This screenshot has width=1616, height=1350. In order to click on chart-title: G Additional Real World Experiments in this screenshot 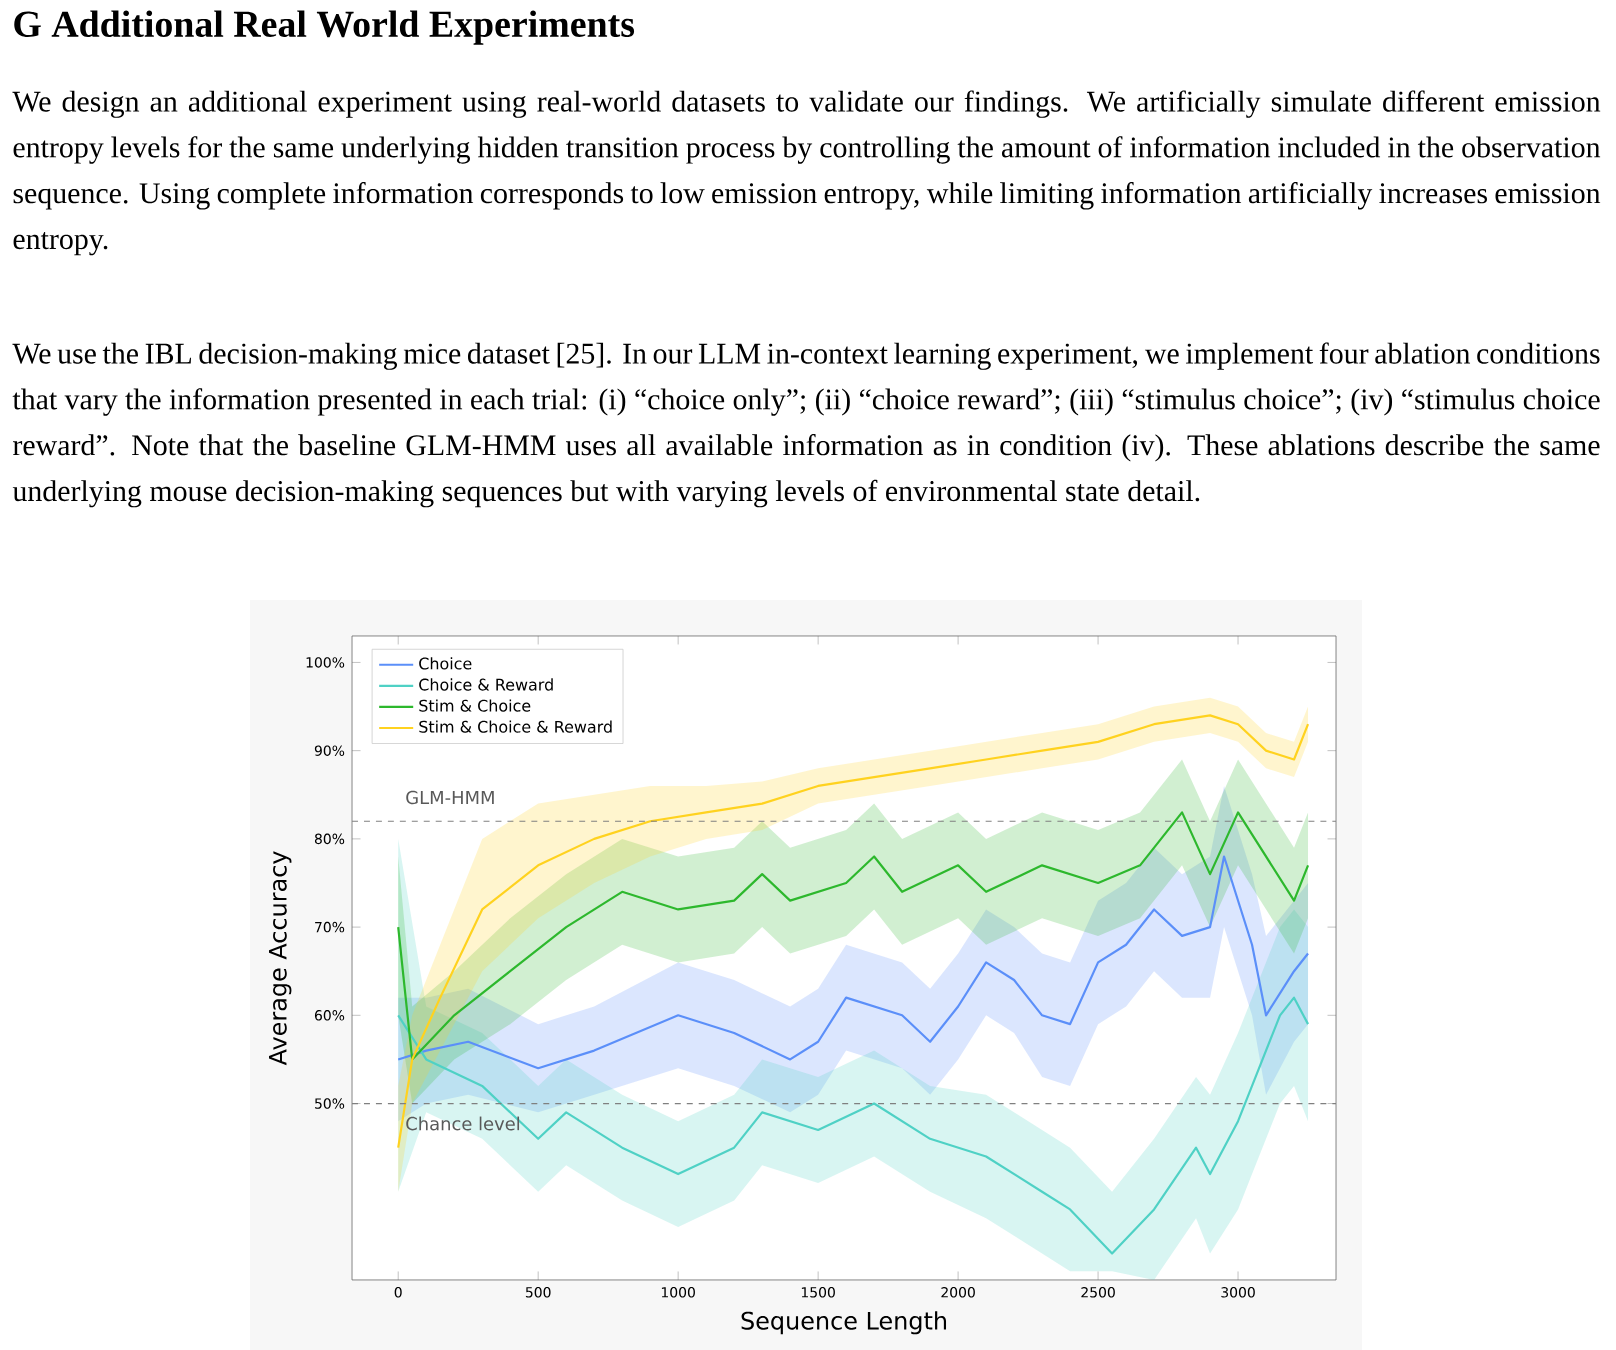, I will do `click(324, 27)`.